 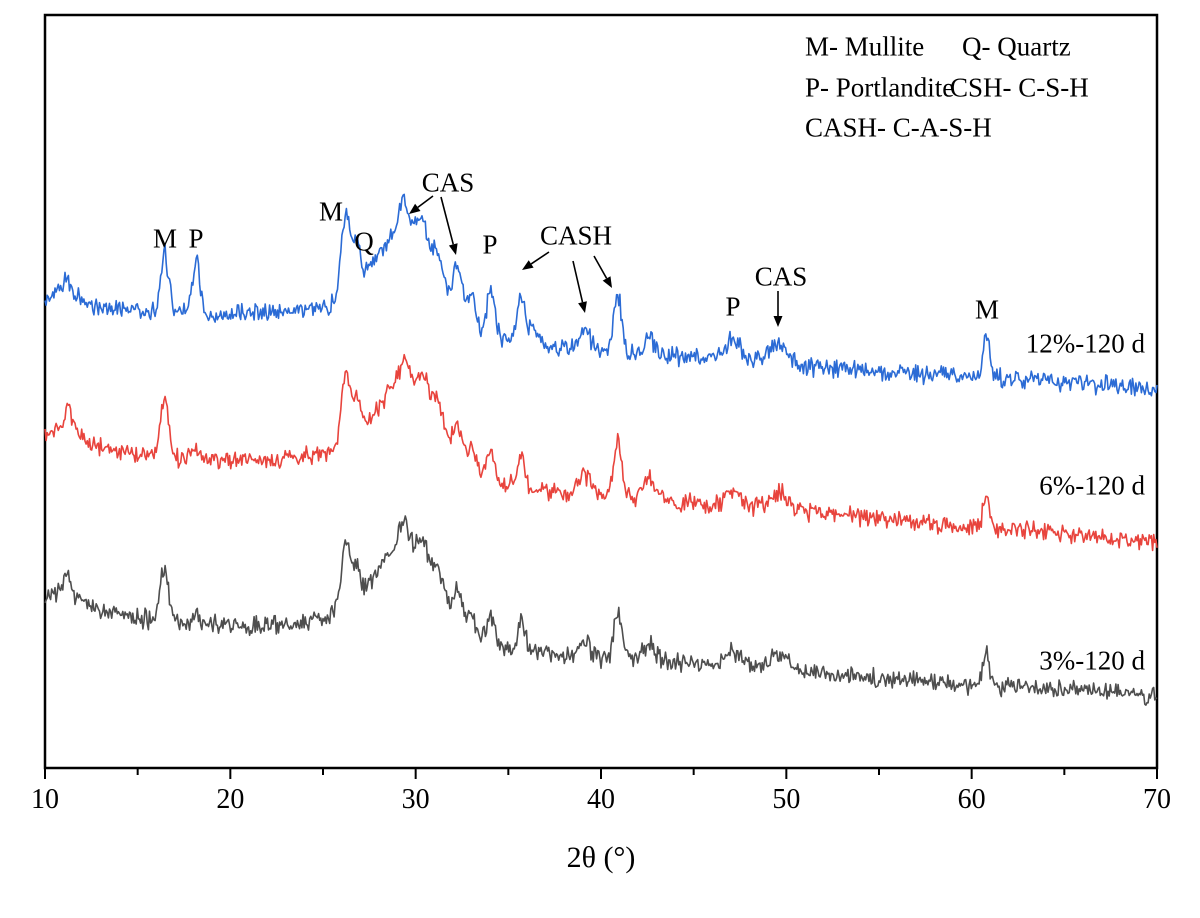 What do you see at coordinates (1019, 87) in the screenshot?
I see `legend-item-csh: CSH- C-S-H` at bounding box center [1019, 87].